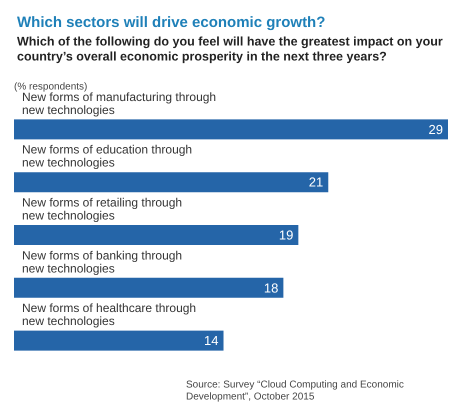  Describe the element at coordinates (435, 129) in the screenshot. I see `data-label: 29` at that location.